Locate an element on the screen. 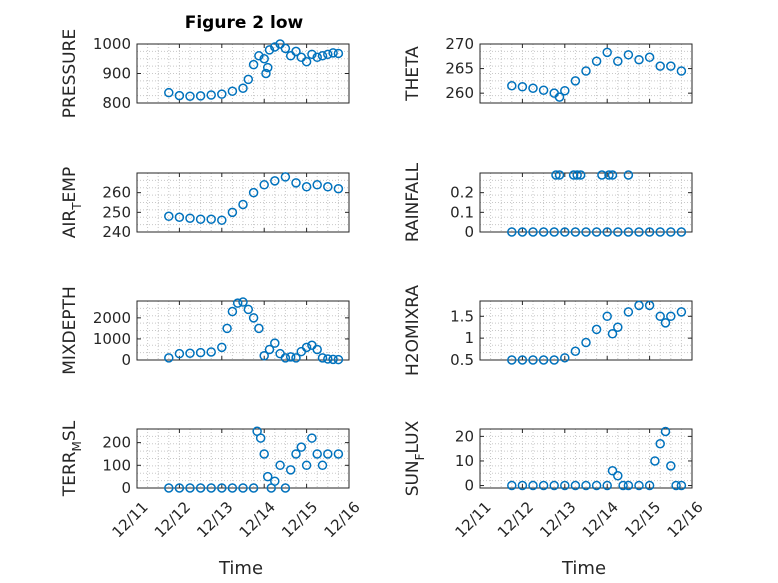  y-tick-label: 1000 is located at coordinates (112, 339).